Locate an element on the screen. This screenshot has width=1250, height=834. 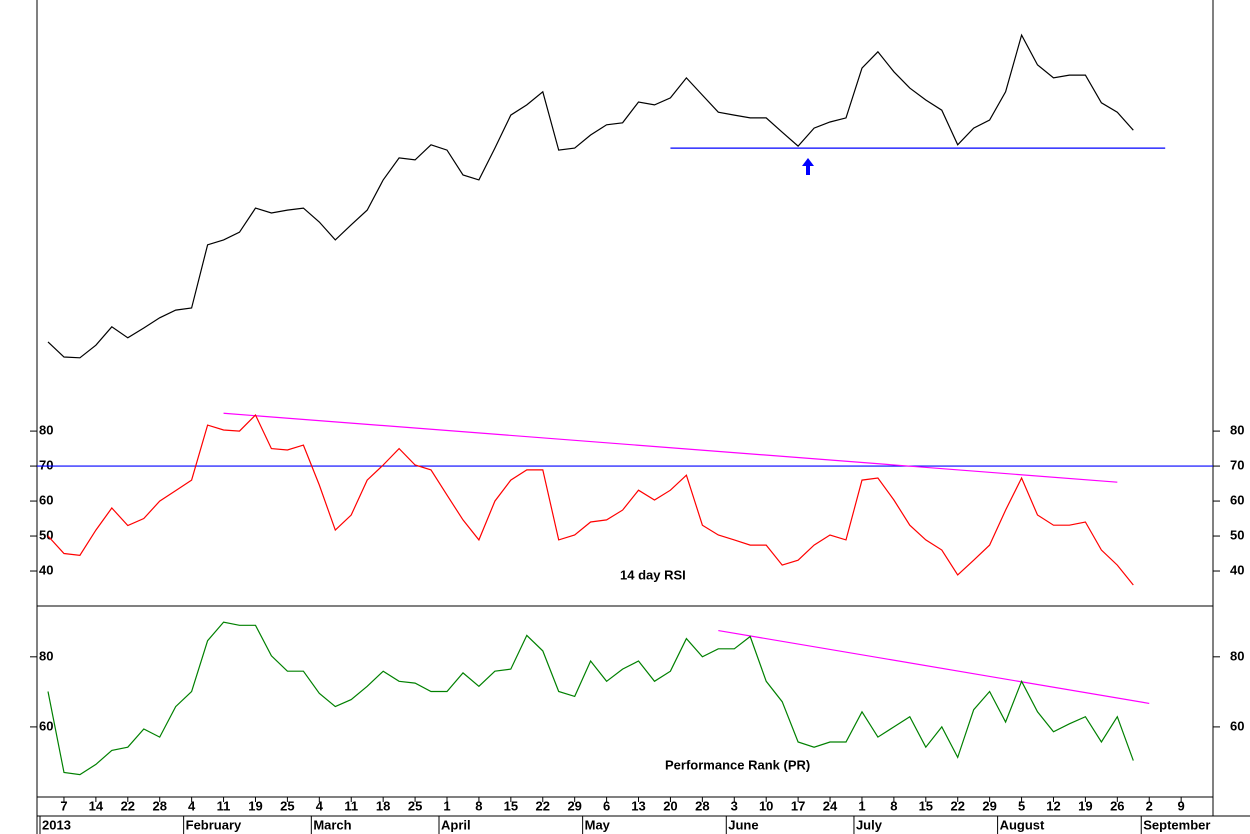
x-tick-label: 9 is located at coordinates (1181, 805).